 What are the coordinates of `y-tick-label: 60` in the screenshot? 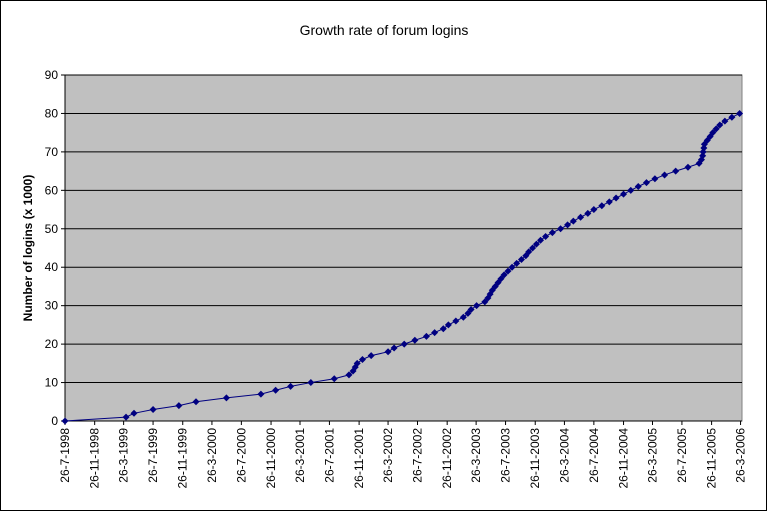 It's located at (52, 190).